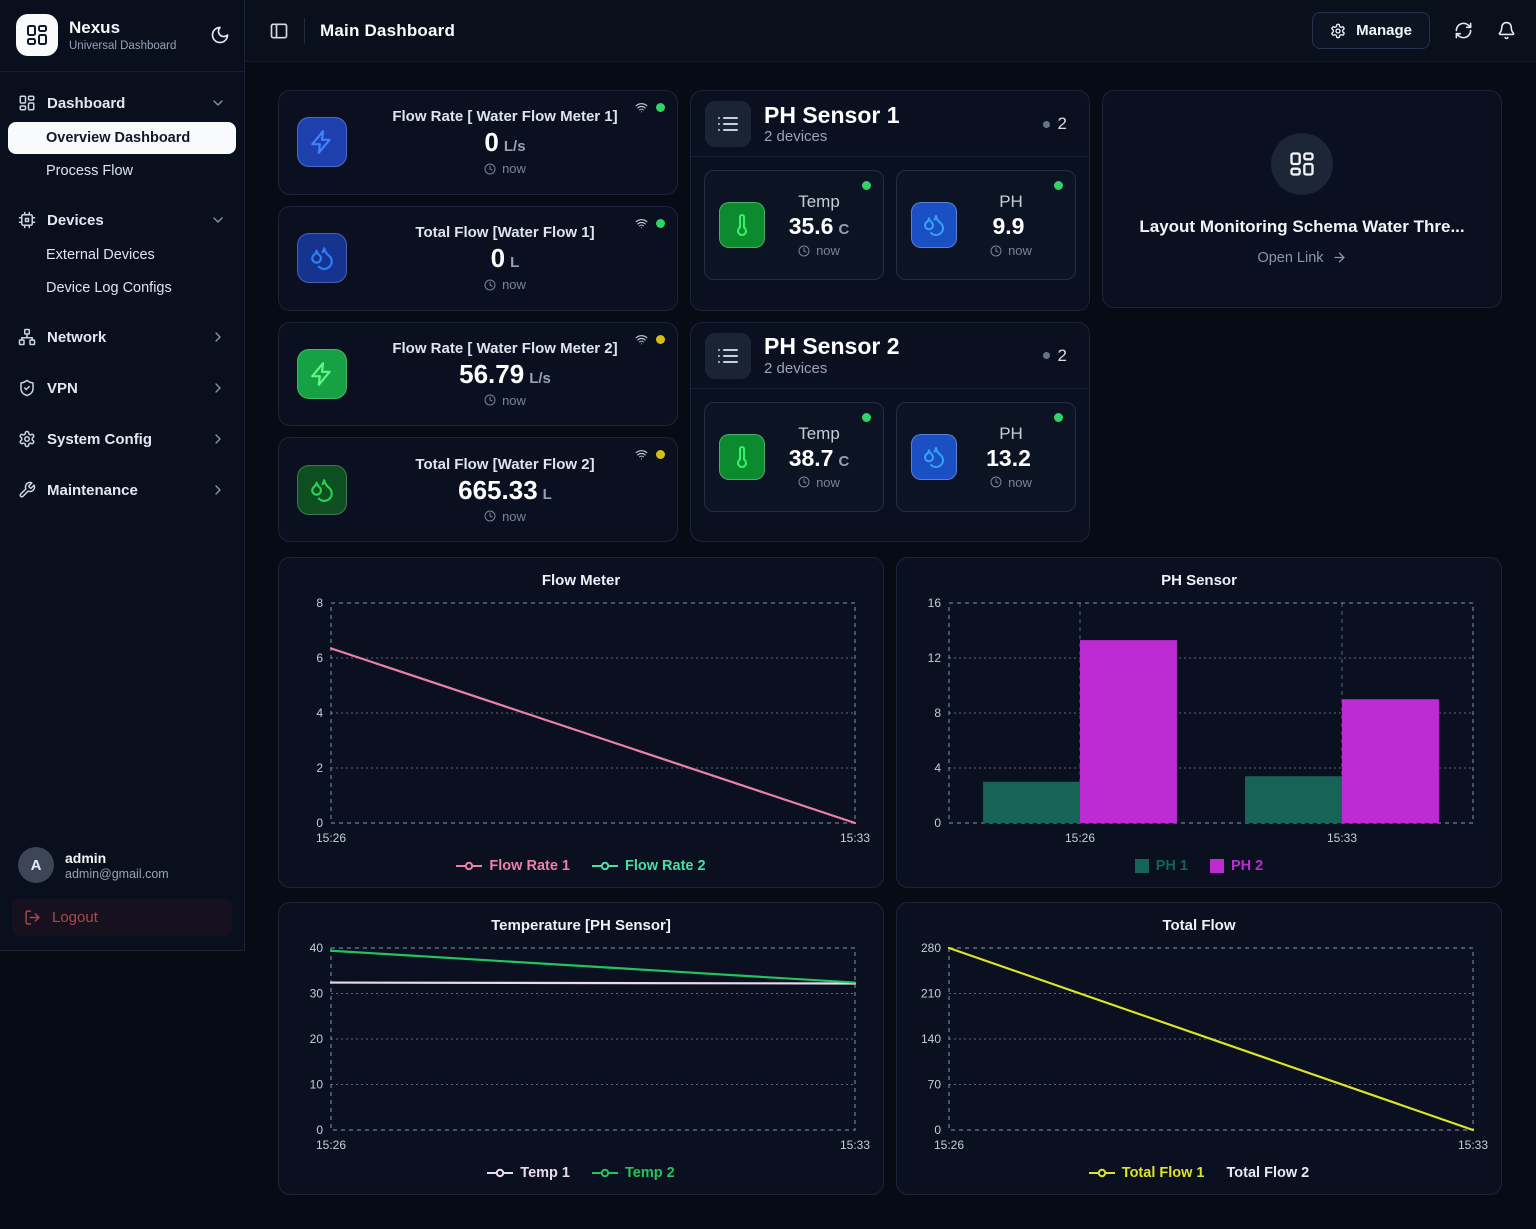 Image resolution: width=1536 pixels, height=1229 pixels. I want to click on sensor-group-header: PH Sensor 1 2 devices 2, so click(890, 124).